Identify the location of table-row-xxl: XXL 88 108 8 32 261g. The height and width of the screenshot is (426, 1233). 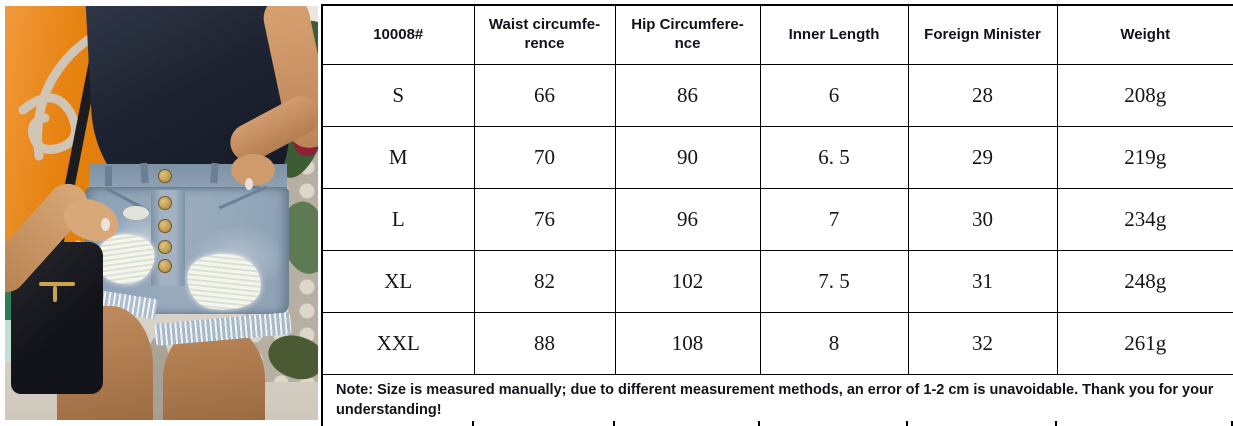
(777, 343).